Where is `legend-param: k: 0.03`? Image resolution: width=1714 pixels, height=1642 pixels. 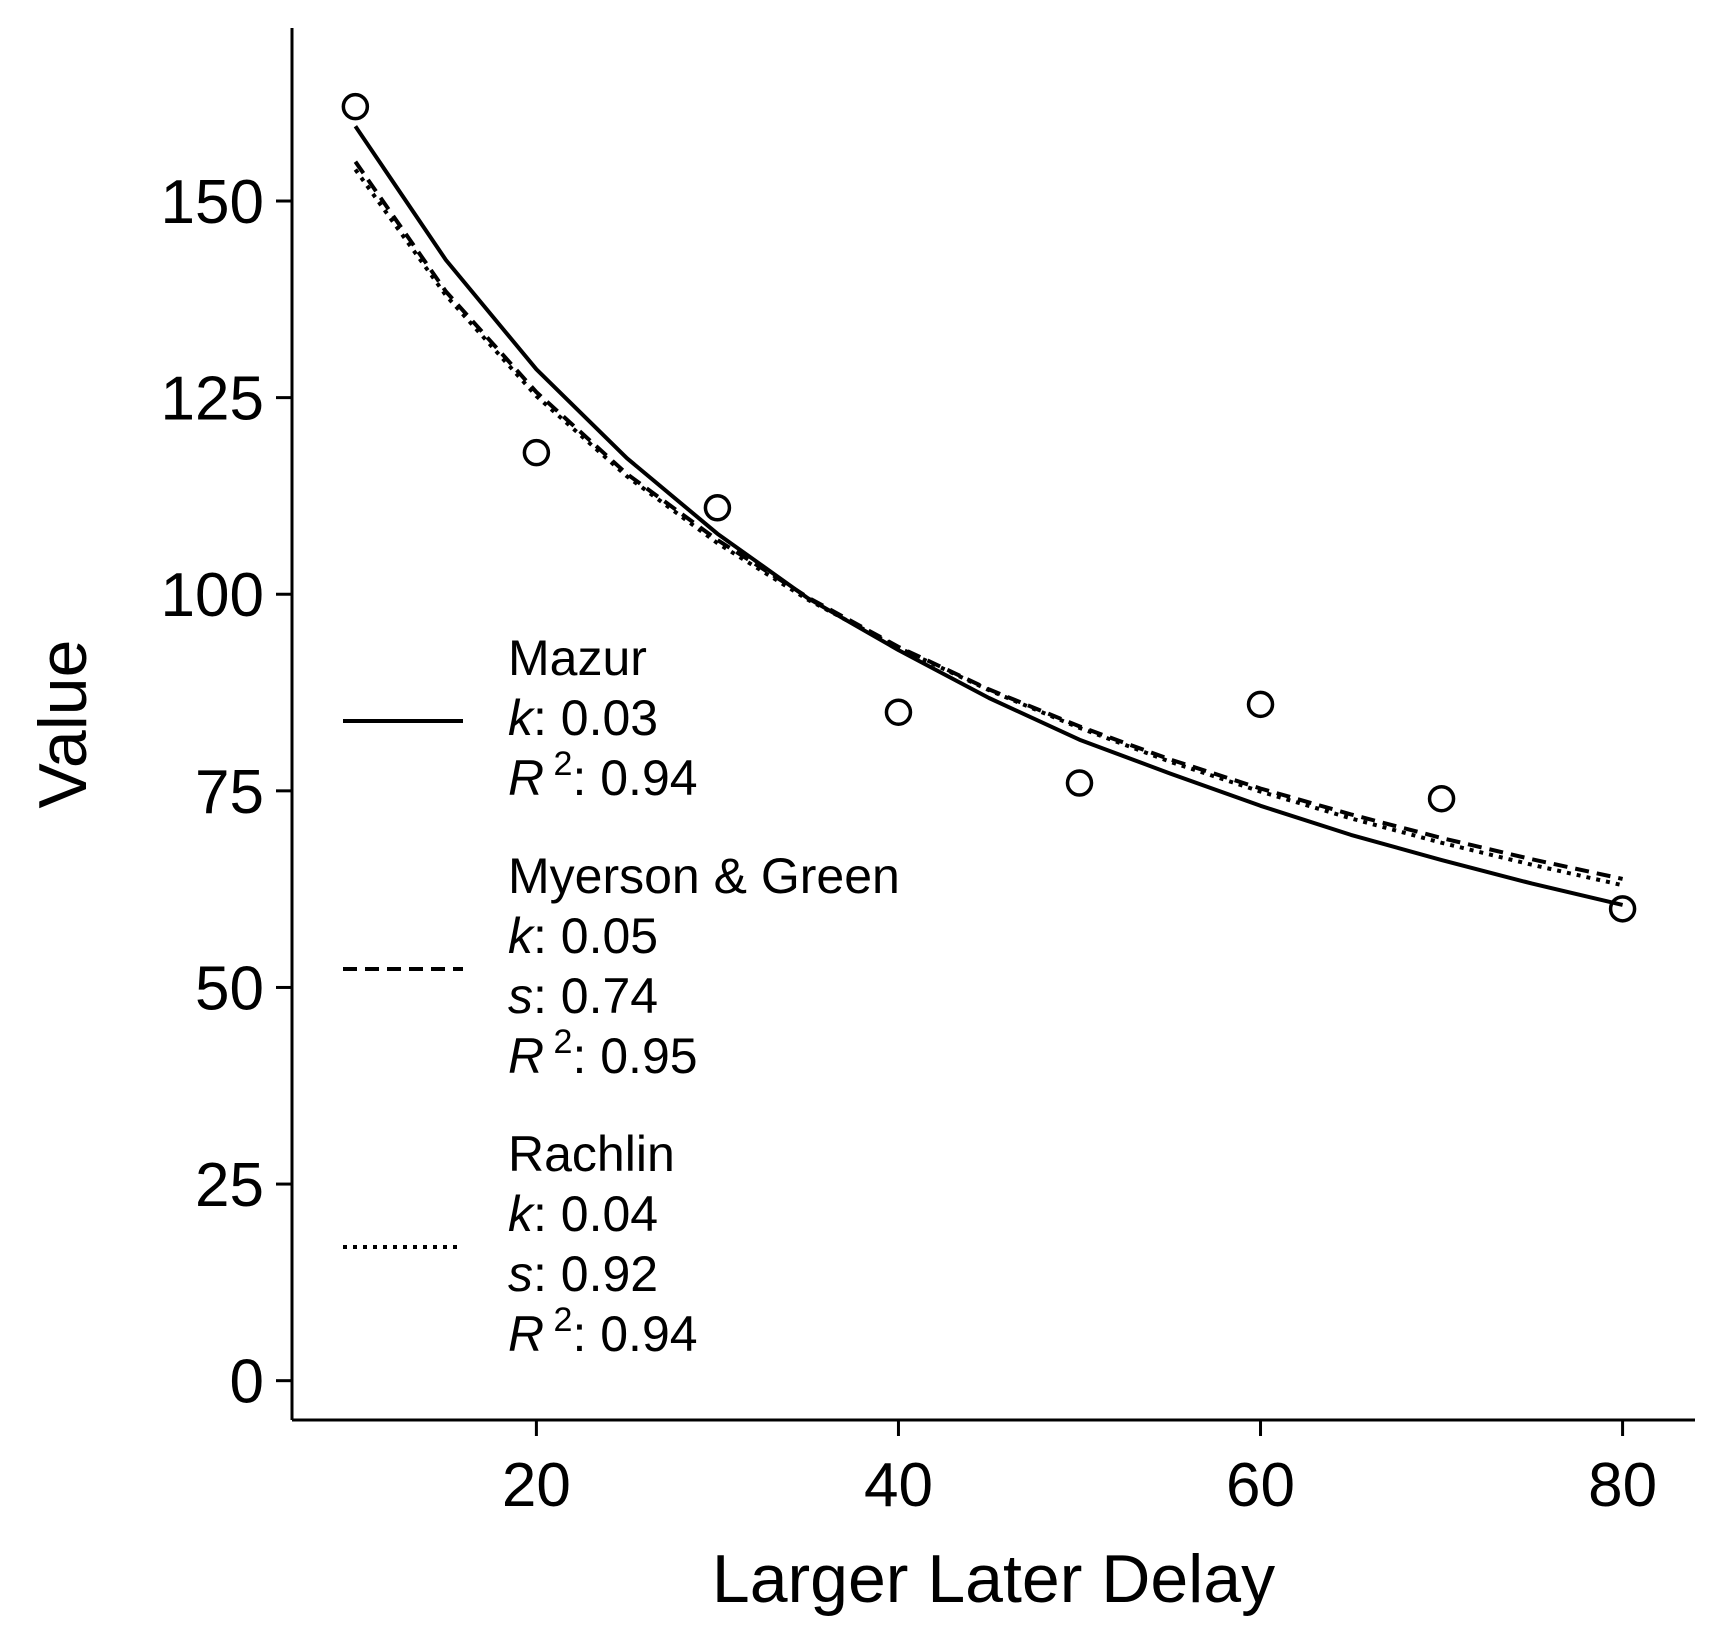 legend-param: k: 0.03 is located at coordinates (583, 718).